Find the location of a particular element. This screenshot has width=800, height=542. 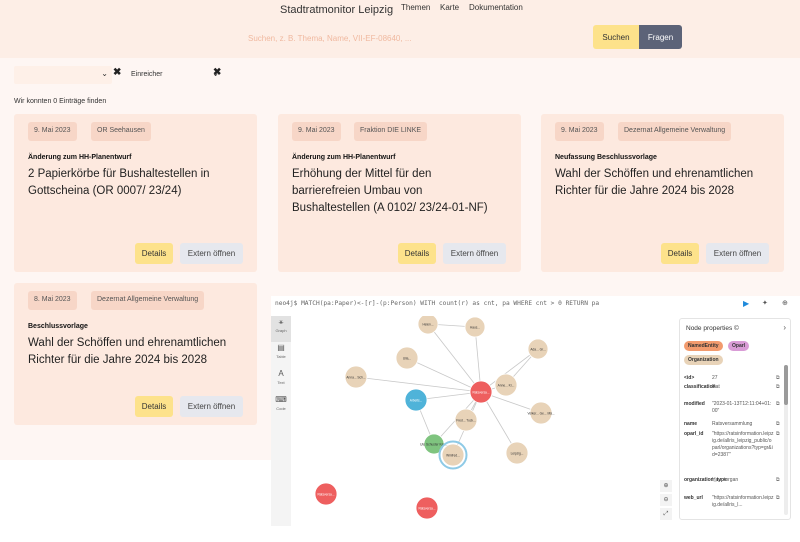

view-label: Code is located at coordinates (281, 408).